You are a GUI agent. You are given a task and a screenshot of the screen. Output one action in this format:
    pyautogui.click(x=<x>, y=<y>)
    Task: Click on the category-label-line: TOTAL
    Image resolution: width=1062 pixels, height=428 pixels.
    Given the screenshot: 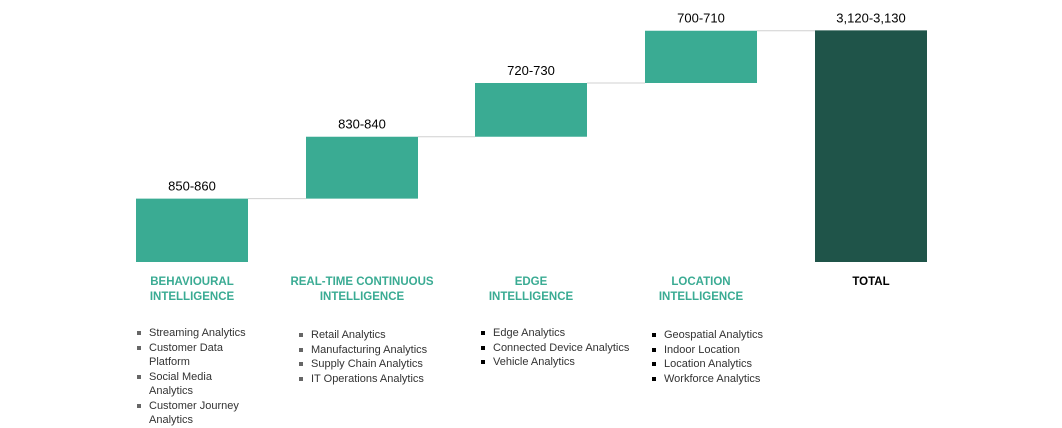 What is the action you would take?
    pyautogui.click(x=871, y=282)
    